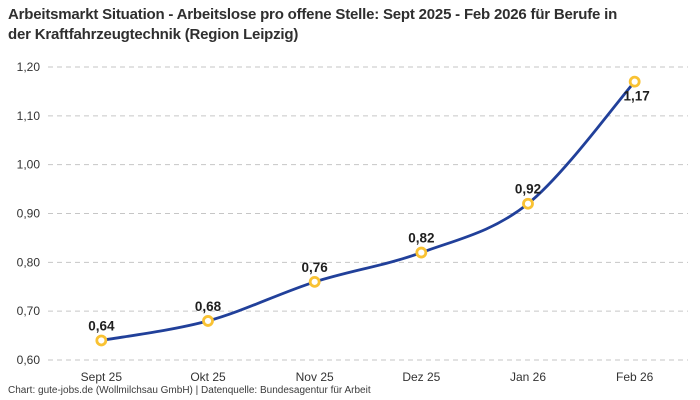 The width and height of the screenshot is (700, 400). What do you see at coordinates (208, 306) in the screenshot?
I see `data-point-label: 0,68` at bounding box center [208, 306].